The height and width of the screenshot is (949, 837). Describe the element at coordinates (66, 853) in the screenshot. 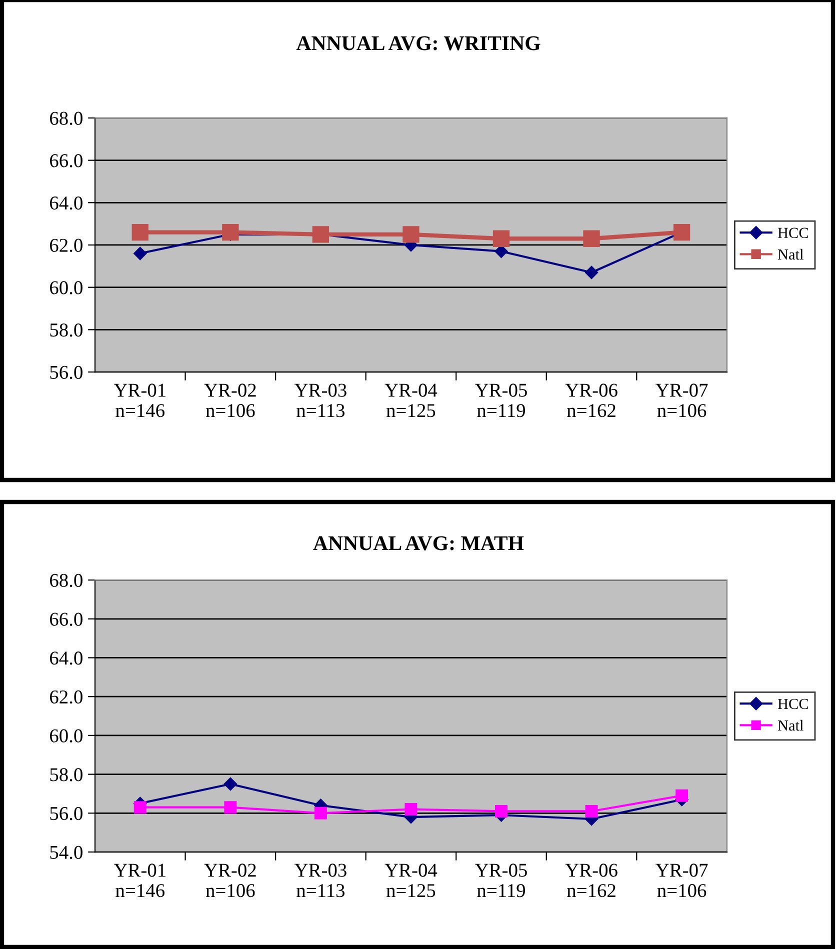

I see `y-tick-label: 54.0` at that location.